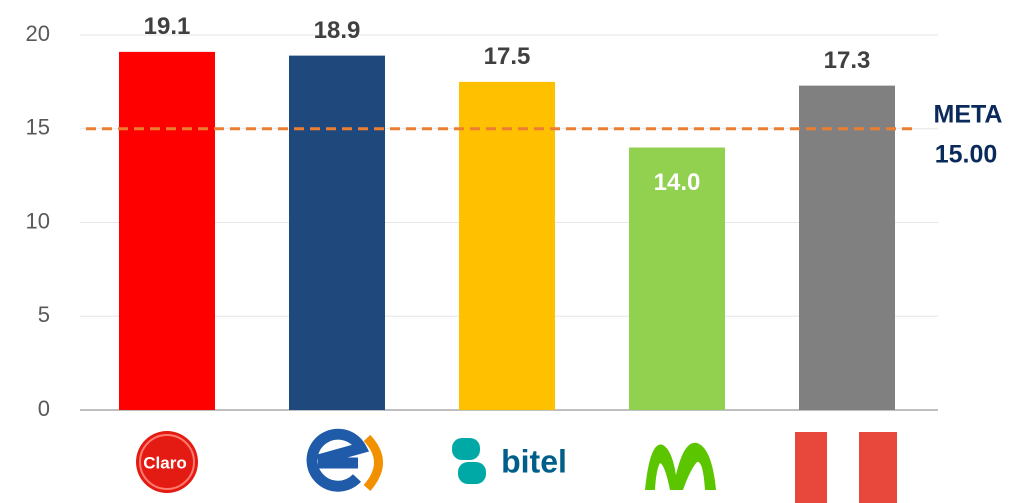 This screenshot has width=1015, height=503. I want to click on value-label: 17.5, so click(507, 56).